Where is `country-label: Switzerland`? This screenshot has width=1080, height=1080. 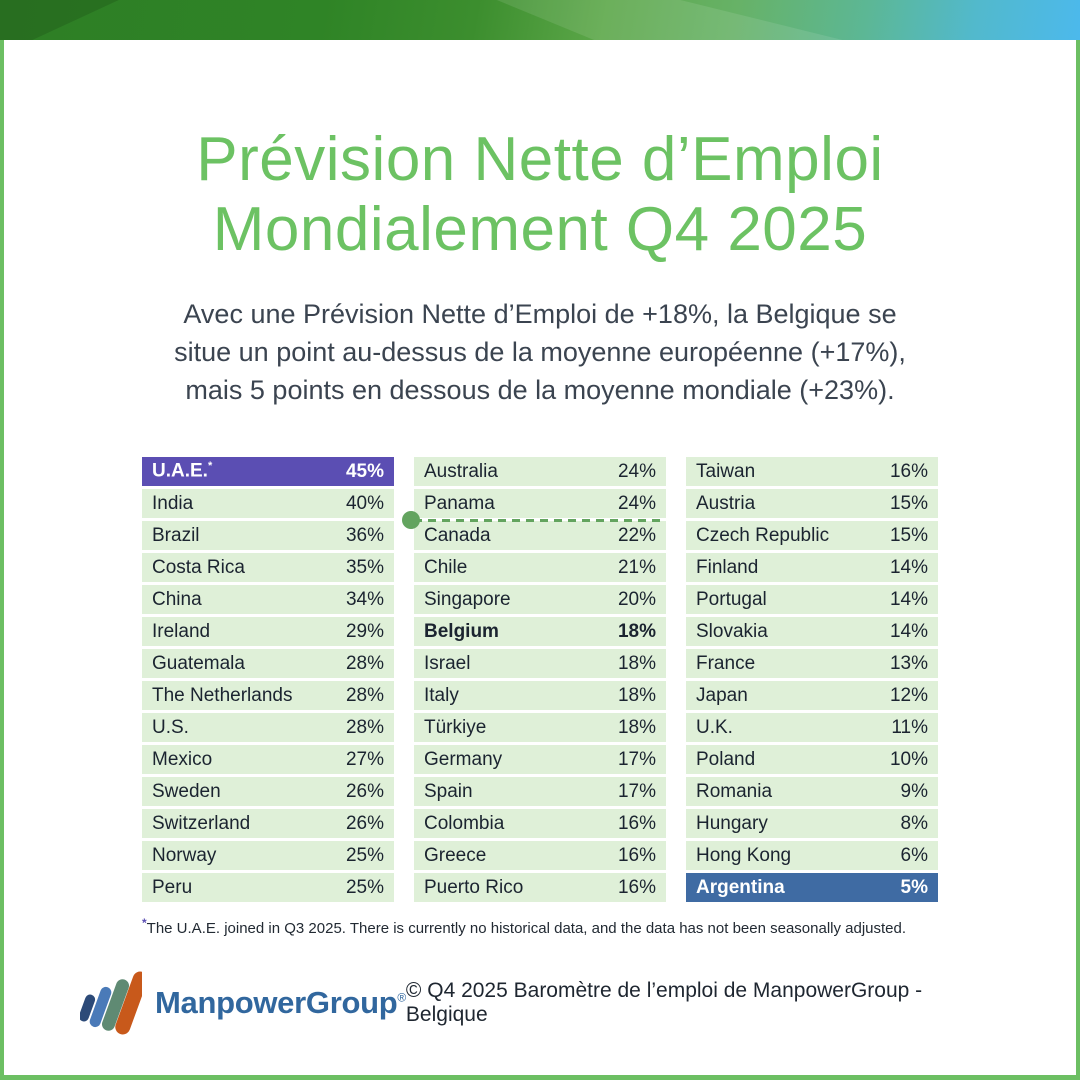 country-label: Switzerland is located at coordinates (201, 823).